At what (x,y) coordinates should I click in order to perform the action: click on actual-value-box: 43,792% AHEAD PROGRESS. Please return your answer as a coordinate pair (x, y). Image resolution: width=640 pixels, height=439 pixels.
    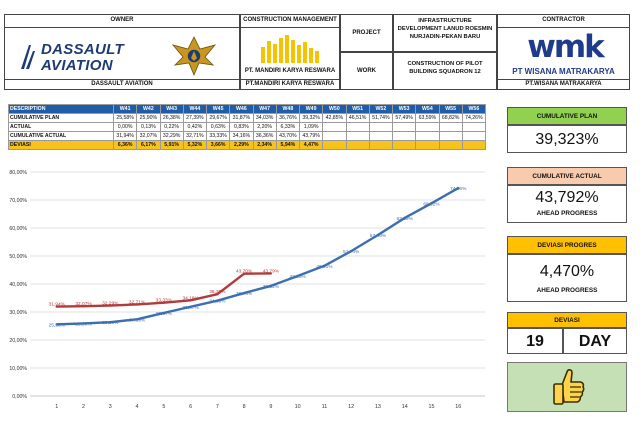
    Looking at the image, I should click on (567, 204).